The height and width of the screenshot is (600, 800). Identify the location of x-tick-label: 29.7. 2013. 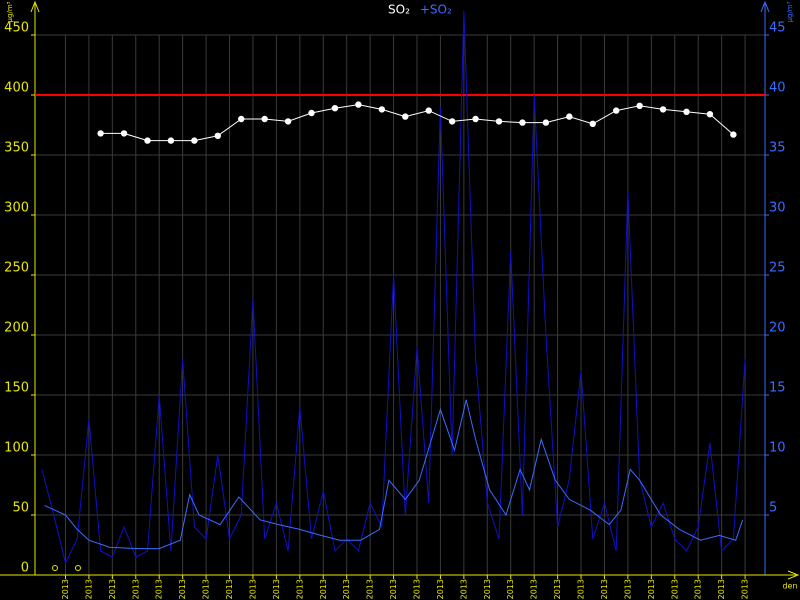
(346, 589).